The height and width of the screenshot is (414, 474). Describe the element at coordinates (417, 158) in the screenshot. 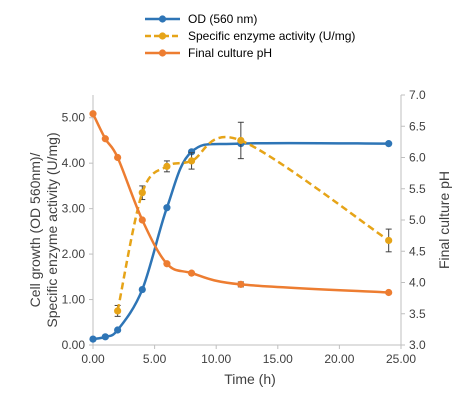

I see `y-right-tick-label: 6.0` at that location.